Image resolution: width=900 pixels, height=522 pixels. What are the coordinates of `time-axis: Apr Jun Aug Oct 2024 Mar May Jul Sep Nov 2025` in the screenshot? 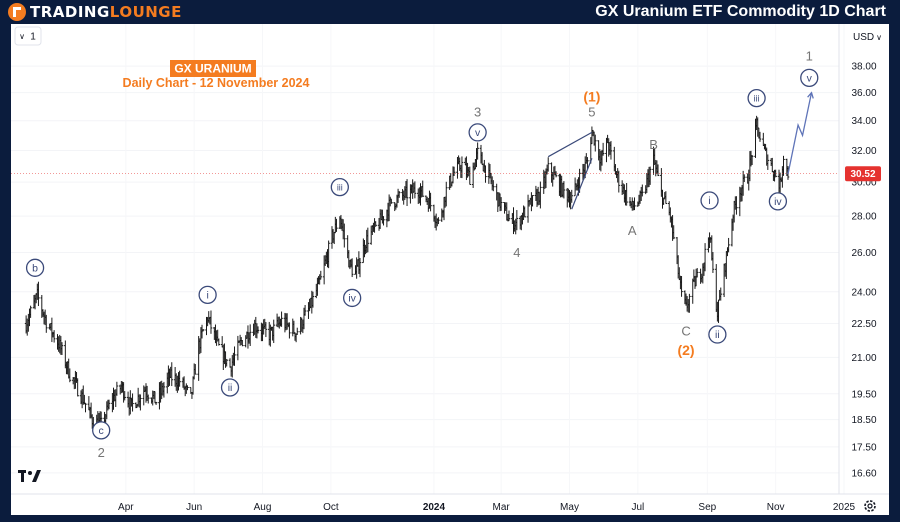 It's located at (487, 507).